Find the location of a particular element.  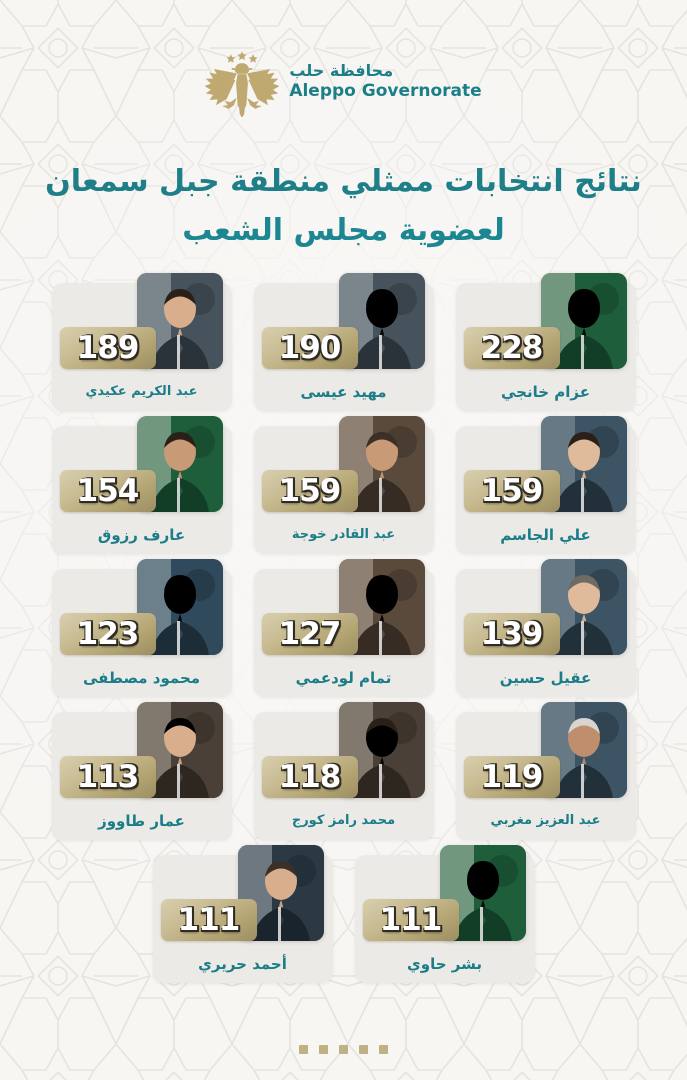

candidate-name-bar: علي الجاسم is located at coordinates (546, 535).